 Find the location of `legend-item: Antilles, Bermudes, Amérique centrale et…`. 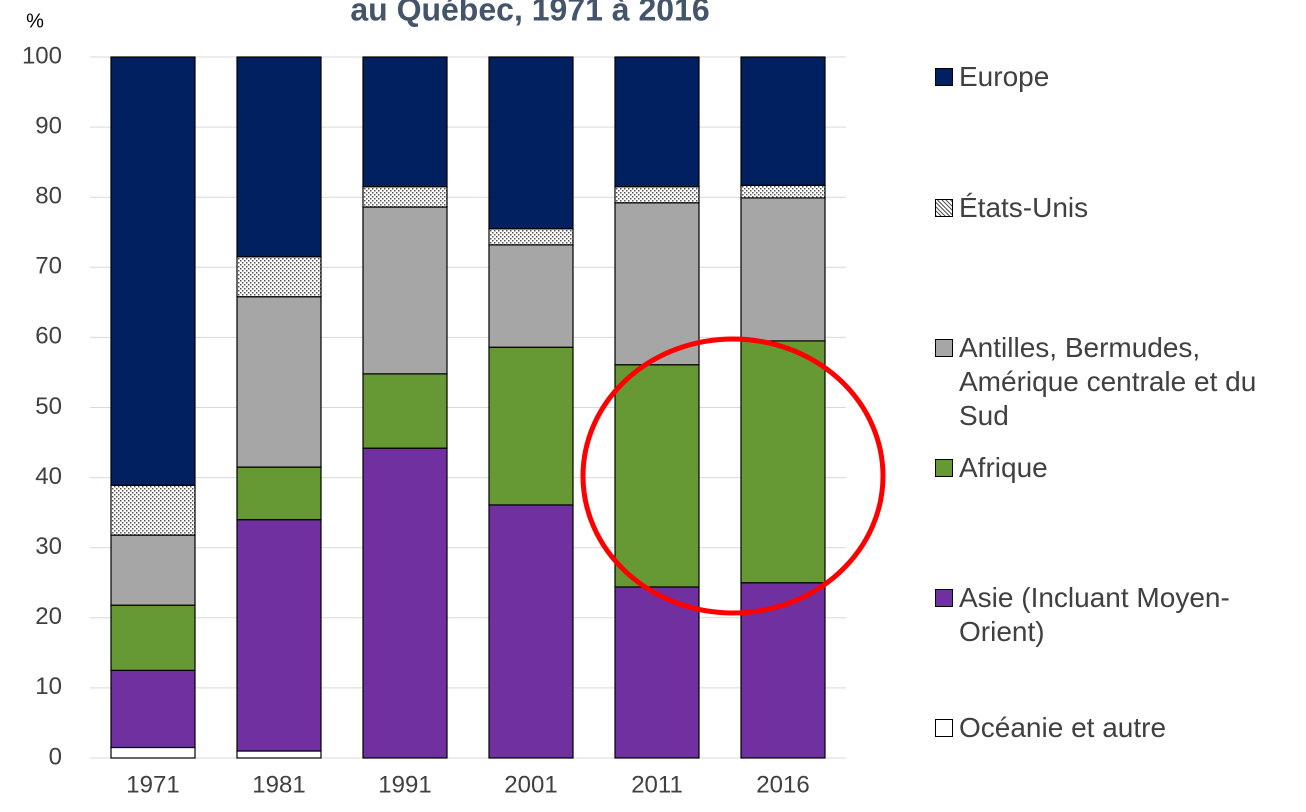

legend-item: Antilles, Bermudes, Amérique centrale et… is located at coordinates (1120, 382).